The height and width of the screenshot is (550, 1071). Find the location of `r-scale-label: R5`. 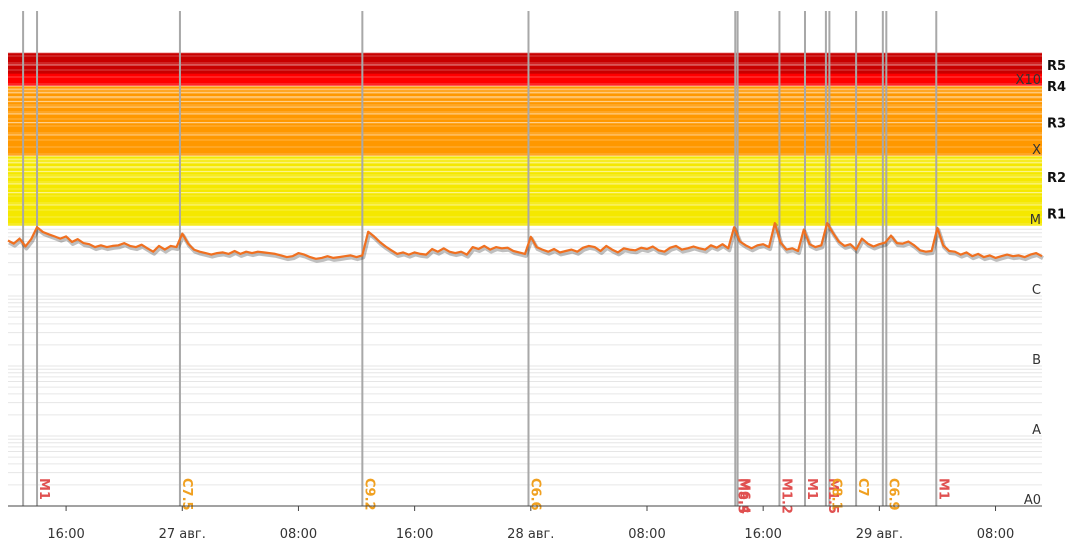

r-scale-label: R5 is located at coordinates (1056, 66).